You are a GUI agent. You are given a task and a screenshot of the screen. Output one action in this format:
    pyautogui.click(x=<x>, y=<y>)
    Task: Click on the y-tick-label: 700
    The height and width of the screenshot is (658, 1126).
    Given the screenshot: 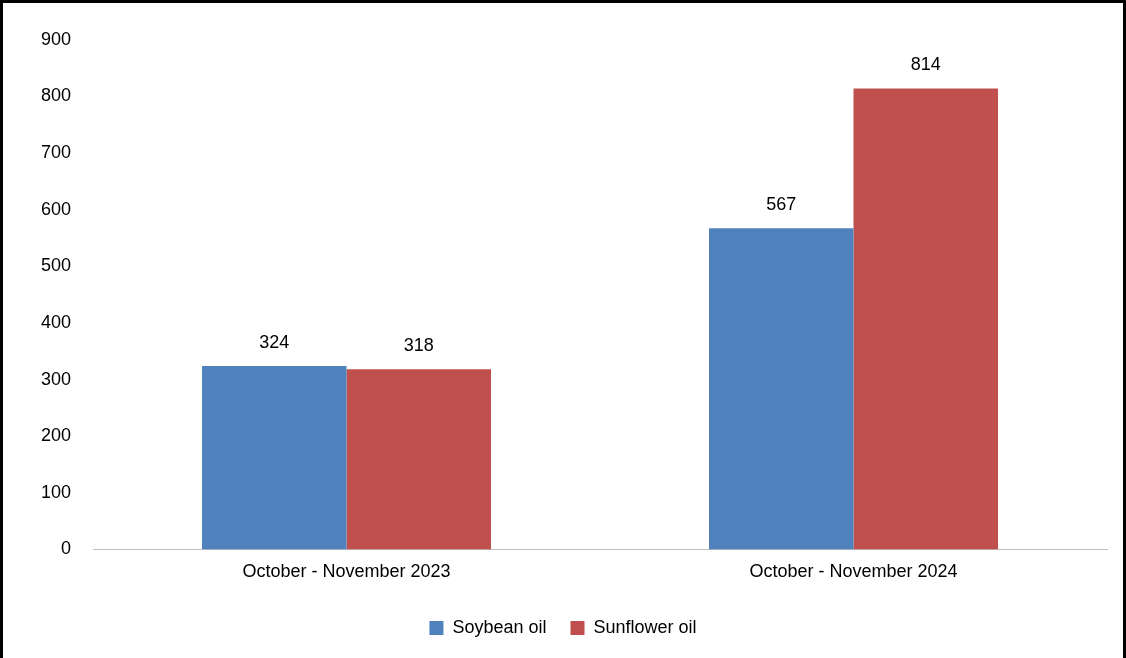 What is the action you would take?
    pyautogui.click(x=56, y=152)
    